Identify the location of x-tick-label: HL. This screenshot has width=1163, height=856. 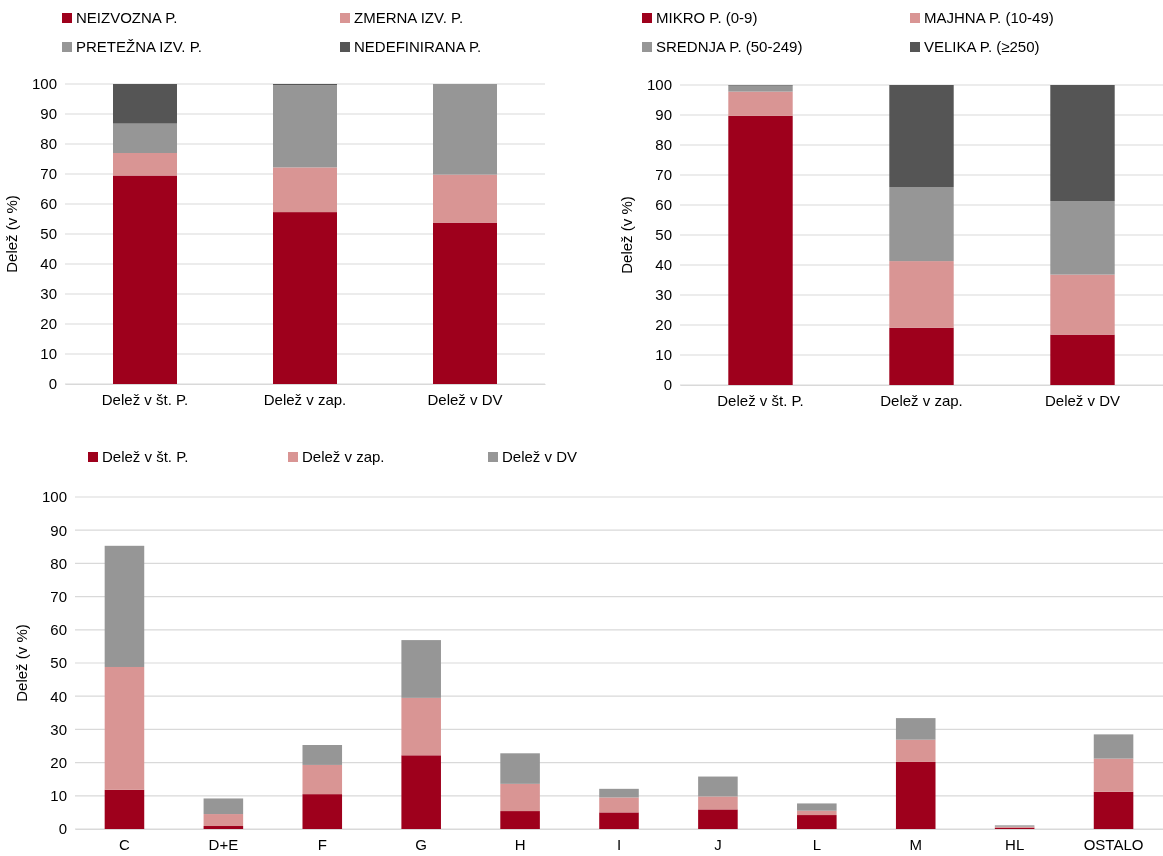
(1015, 844).